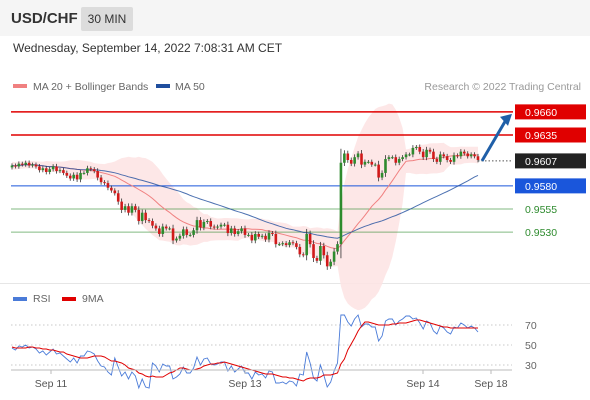 The image size is (590, 400). I want to click on source-label: Research © 2022 Trading Central, so click(502, 87).